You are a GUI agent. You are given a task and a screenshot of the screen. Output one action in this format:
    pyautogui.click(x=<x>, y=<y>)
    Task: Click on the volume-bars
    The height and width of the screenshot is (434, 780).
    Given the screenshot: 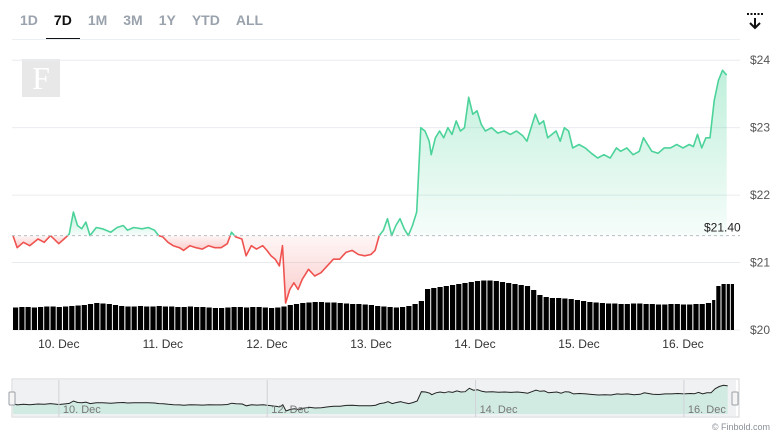 What is the action you would take?
    pyautogui.click(x=373, y=305)
    